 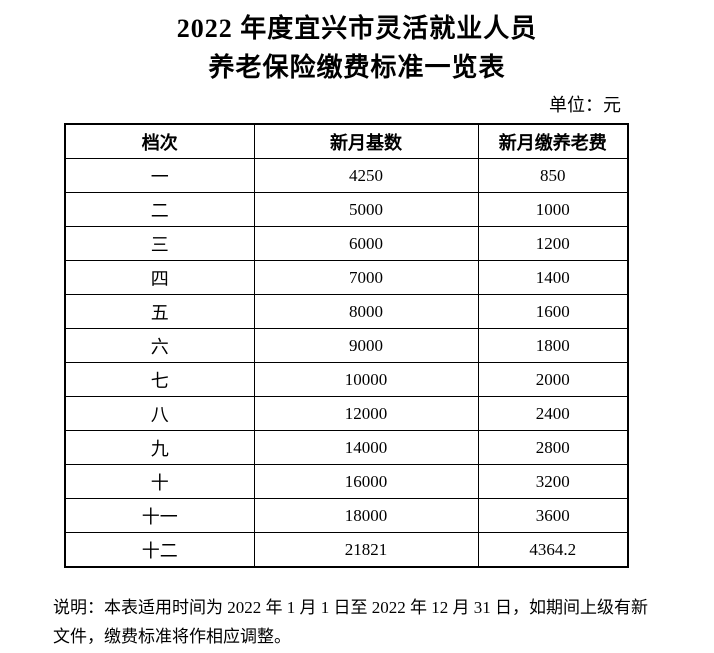 I want to click on grade-cell: 十, so click(x=159, y=481).